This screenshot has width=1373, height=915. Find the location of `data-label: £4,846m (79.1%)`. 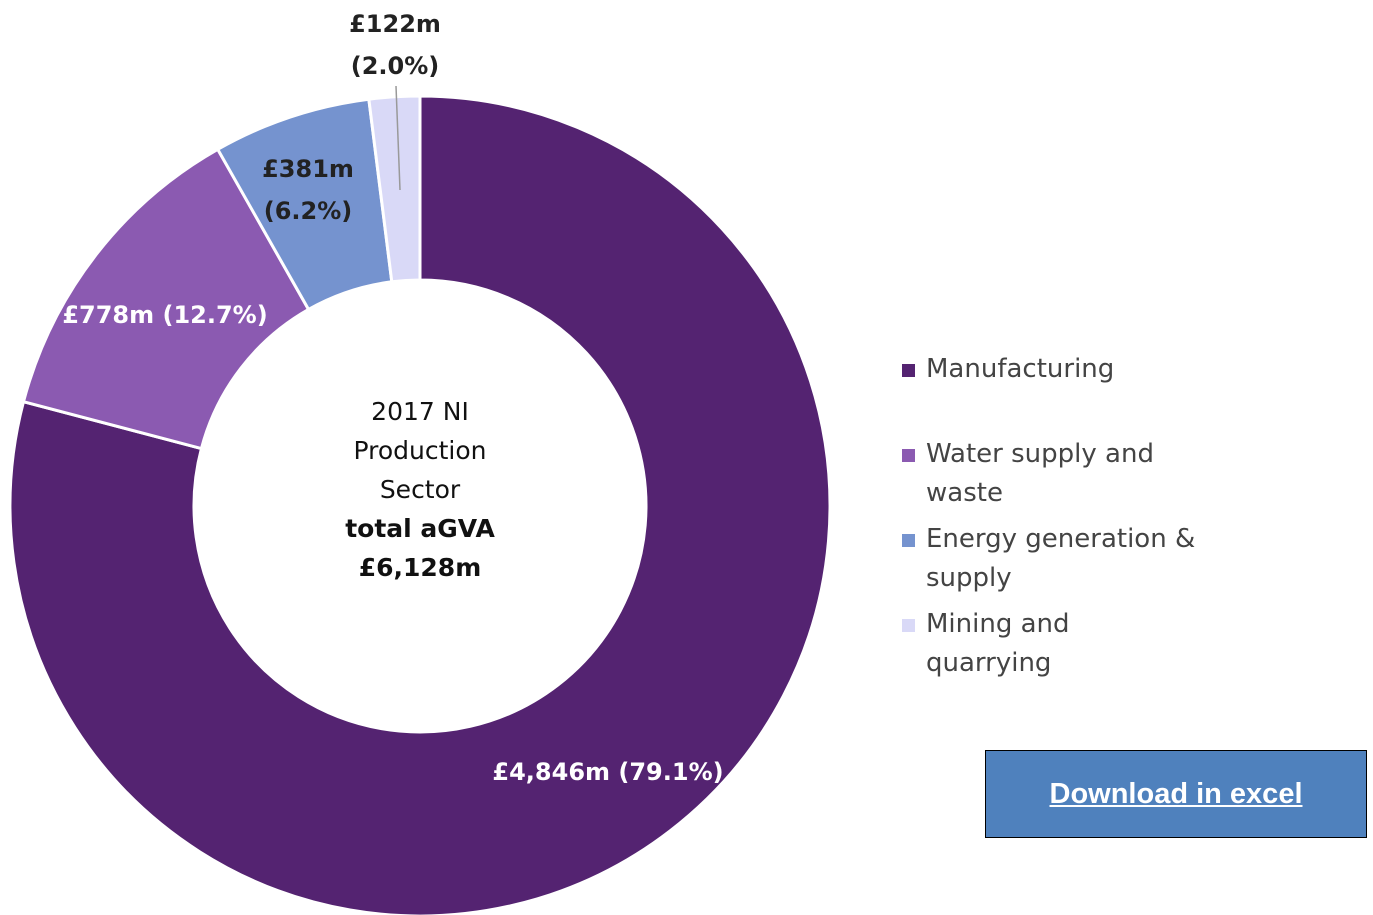

data-label: £4,846m (79.1%) is located at coordinates (607, 772).